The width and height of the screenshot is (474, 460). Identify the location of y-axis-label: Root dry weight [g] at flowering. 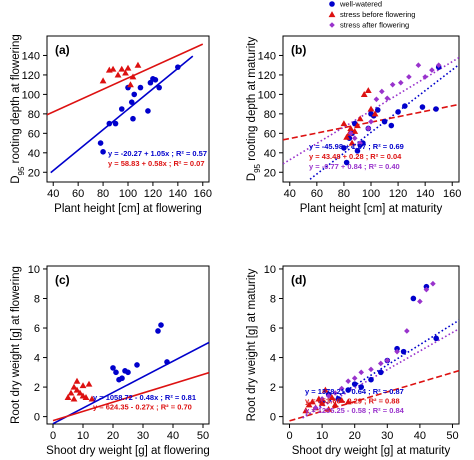
(16, 345).